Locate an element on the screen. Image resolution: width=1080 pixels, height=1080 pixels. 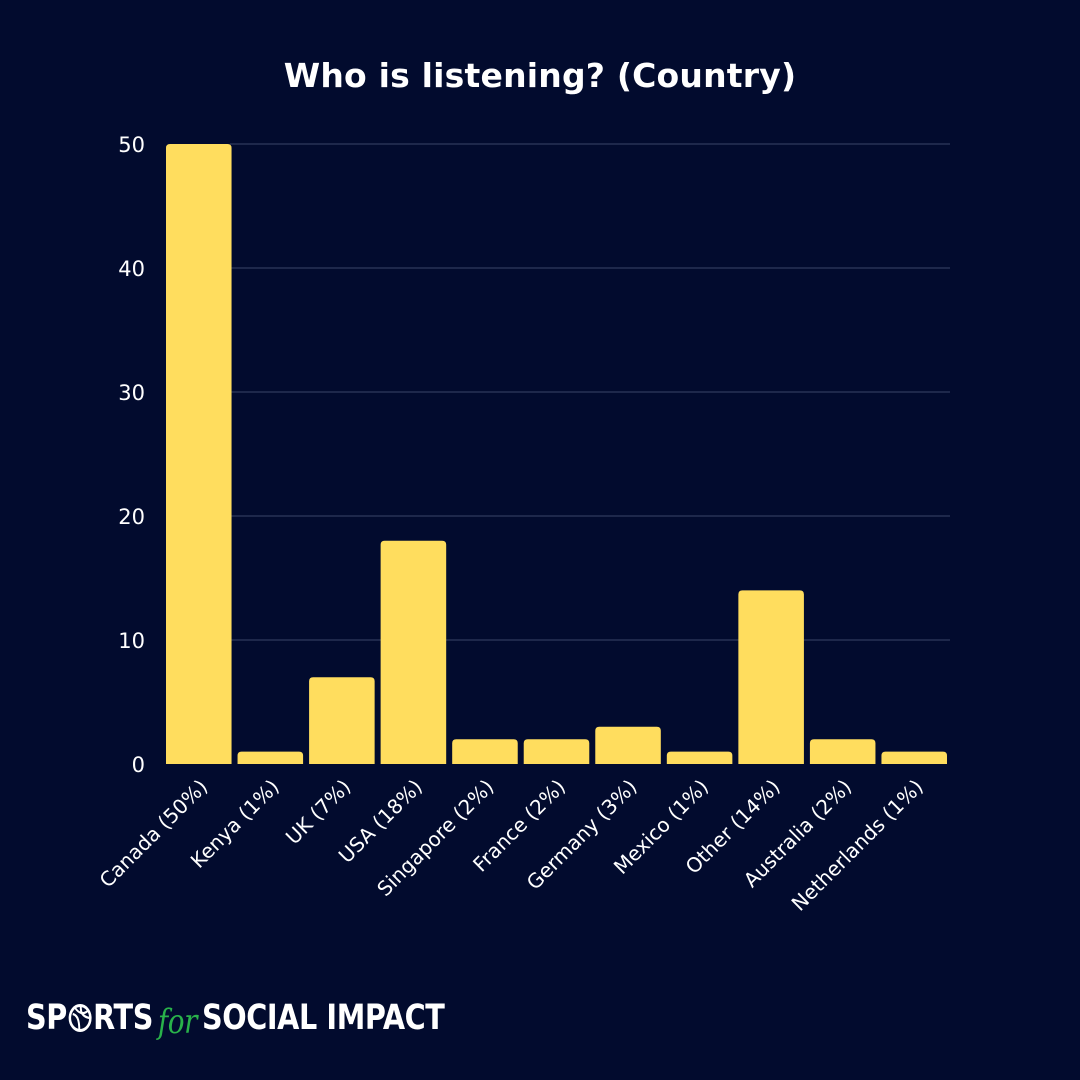
sports-for-social-impact-logo: SP RTS for SOCIAL IMPACT is located at coordinates (281, 1018).